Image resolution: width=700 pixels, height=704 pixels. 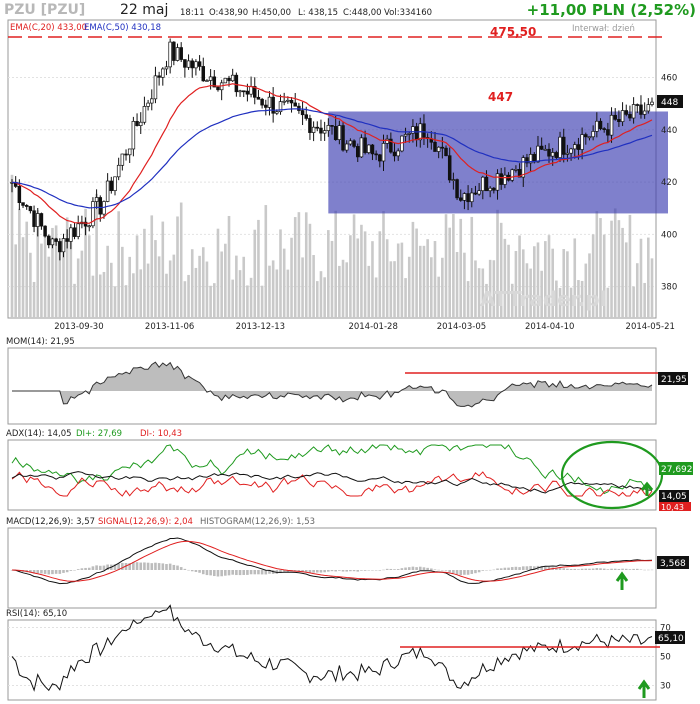 I want to click on adx-arrow-icon, so click(x=647, y=488).